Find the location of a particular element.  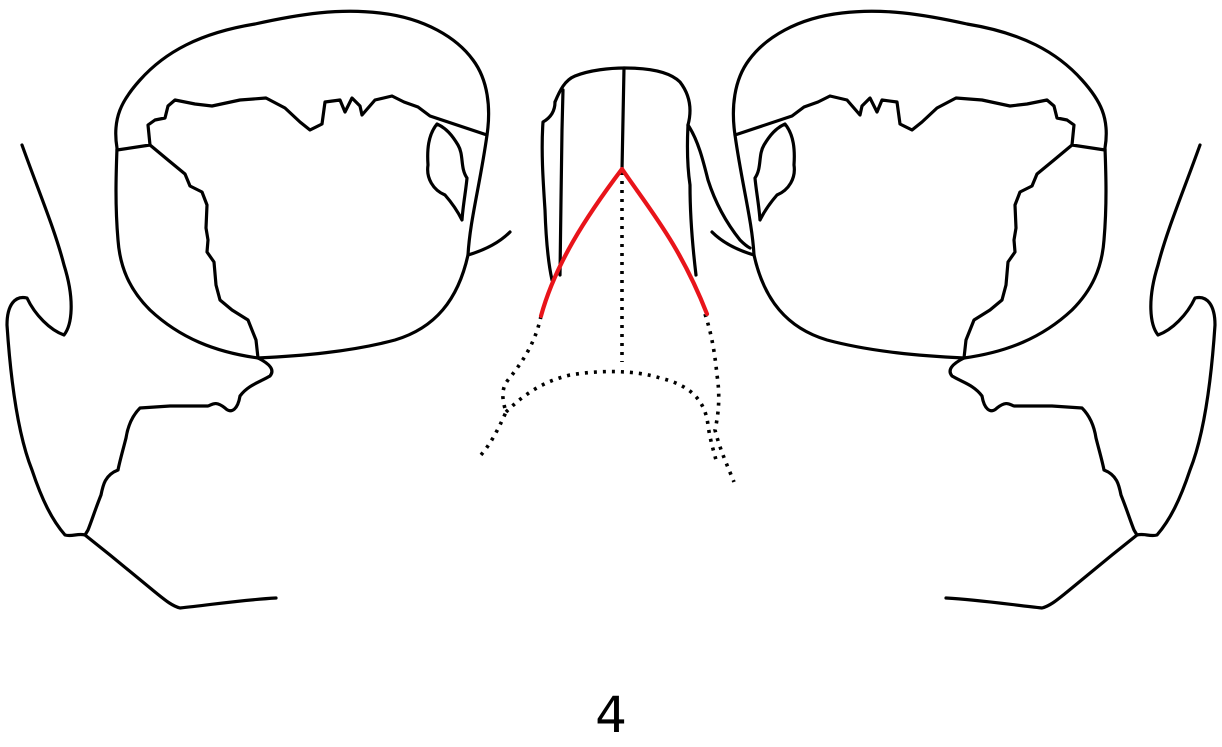

left-zygomatic-arch is located at coordinates (180, 483).